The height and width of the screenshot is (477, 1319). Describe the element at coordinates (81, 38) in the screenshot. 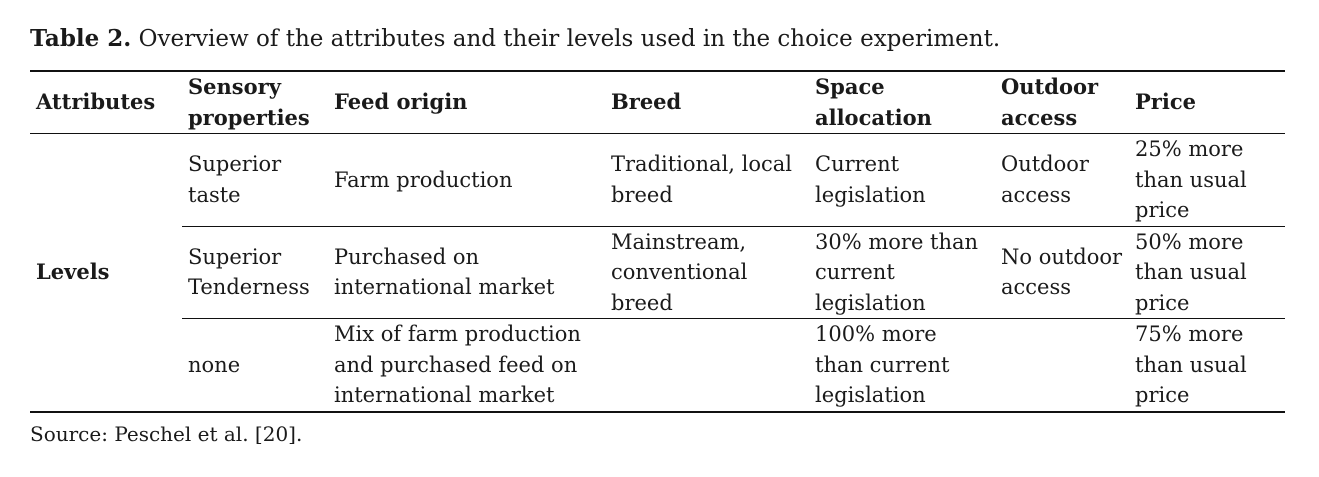

I see `table-label: Table 2.` at that location.